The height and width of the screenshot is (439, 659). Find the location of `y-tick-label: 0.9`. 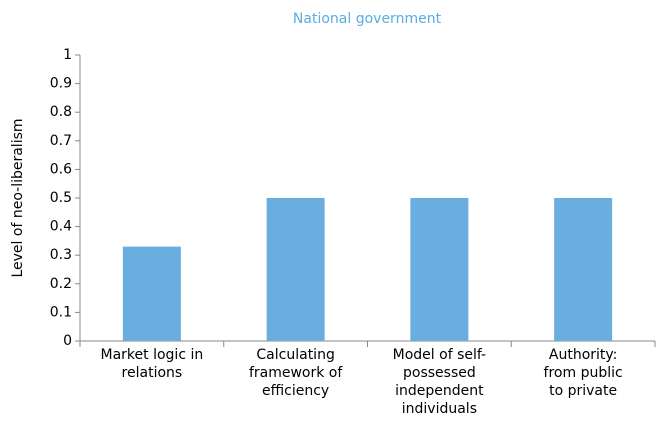

y-tick-label: 0.9 is located at coordinates (61, 84).